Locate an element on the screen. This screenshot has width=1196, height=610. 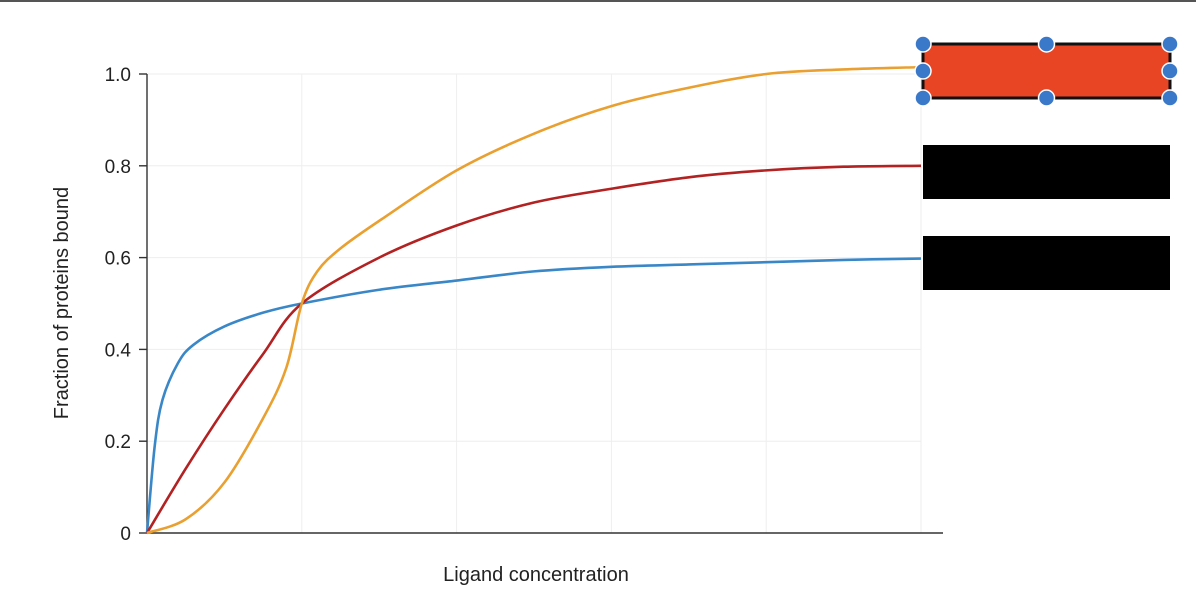
y-tick-label: 1.0 is located at coordinates (118, 75).